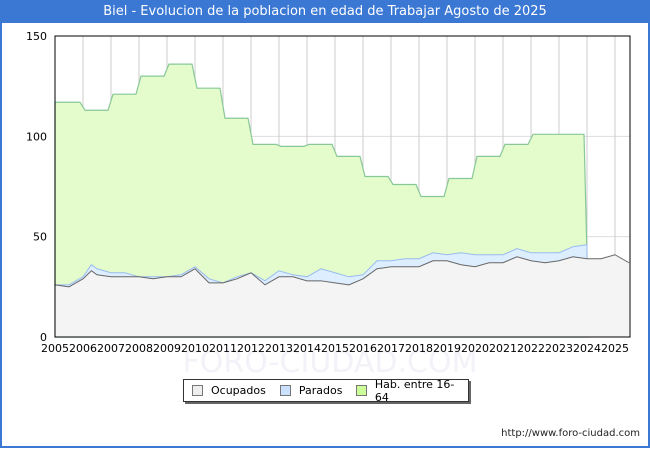 This screenshot has width=650, height=450. Describe the element at coordinates (43, 337) in the screenshot. I see `y-tick-label: 0` at that location.